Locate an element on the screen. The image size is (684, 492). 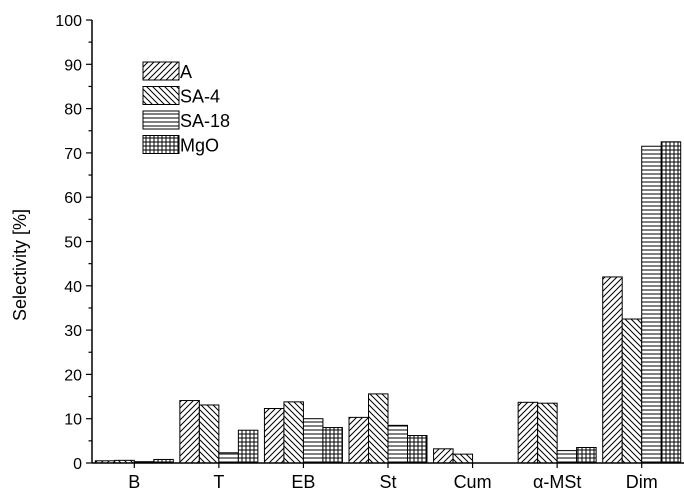
y-tick-label: 10 is located at coordinates (73, 420).